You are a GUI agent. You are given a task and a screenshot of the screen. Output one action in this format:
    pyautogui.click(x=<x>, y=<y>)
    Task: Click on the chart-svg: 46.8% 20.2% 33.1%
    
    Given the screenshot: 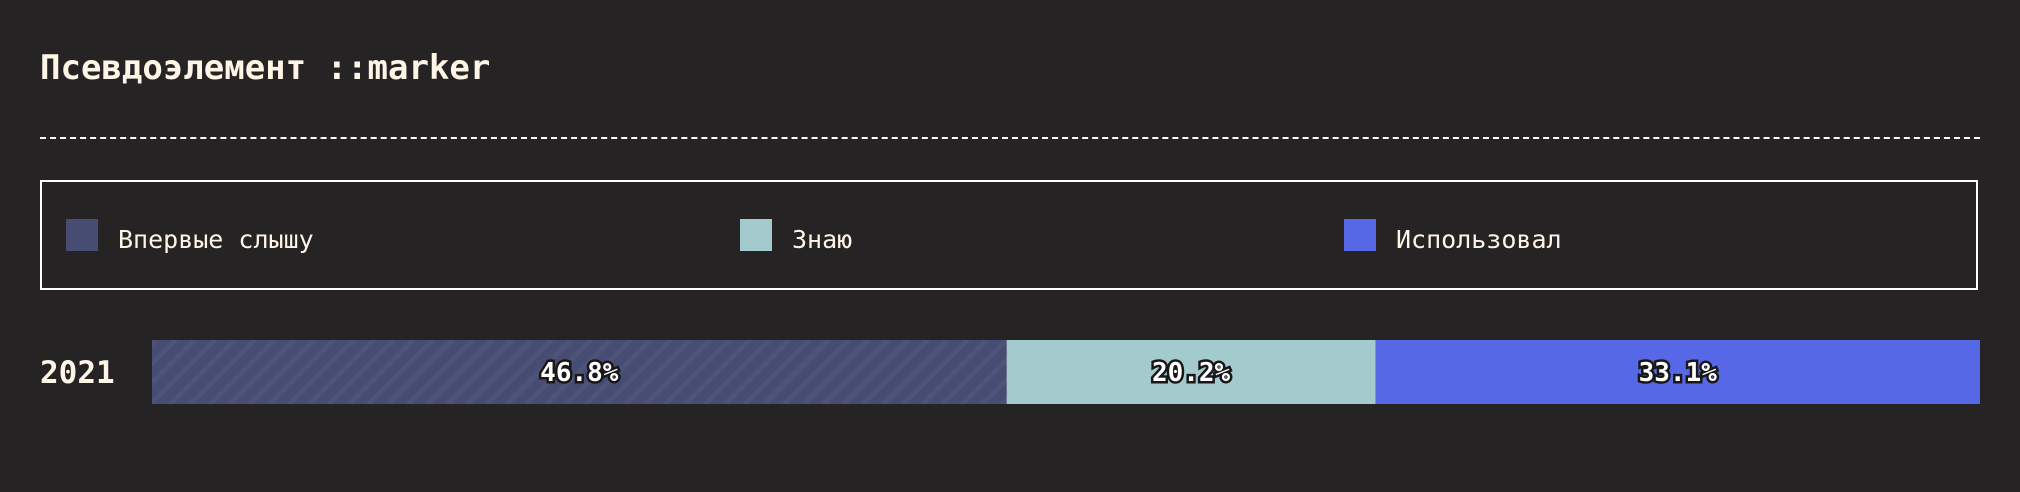 What is the action you would take?
    pyautogui.click(x=1066, y=372)
    